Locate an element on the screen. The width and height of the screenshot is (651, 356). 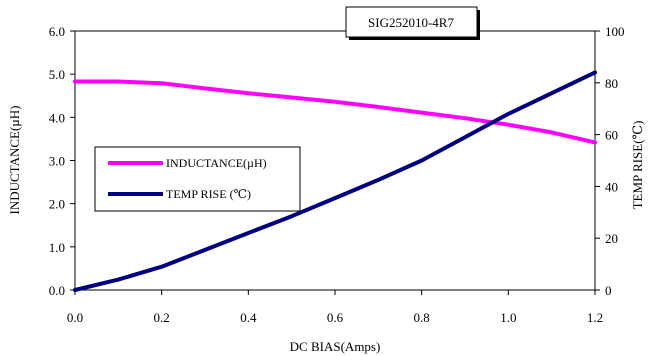
y2-tick-label: 40 is located at coordinates (611, 186).